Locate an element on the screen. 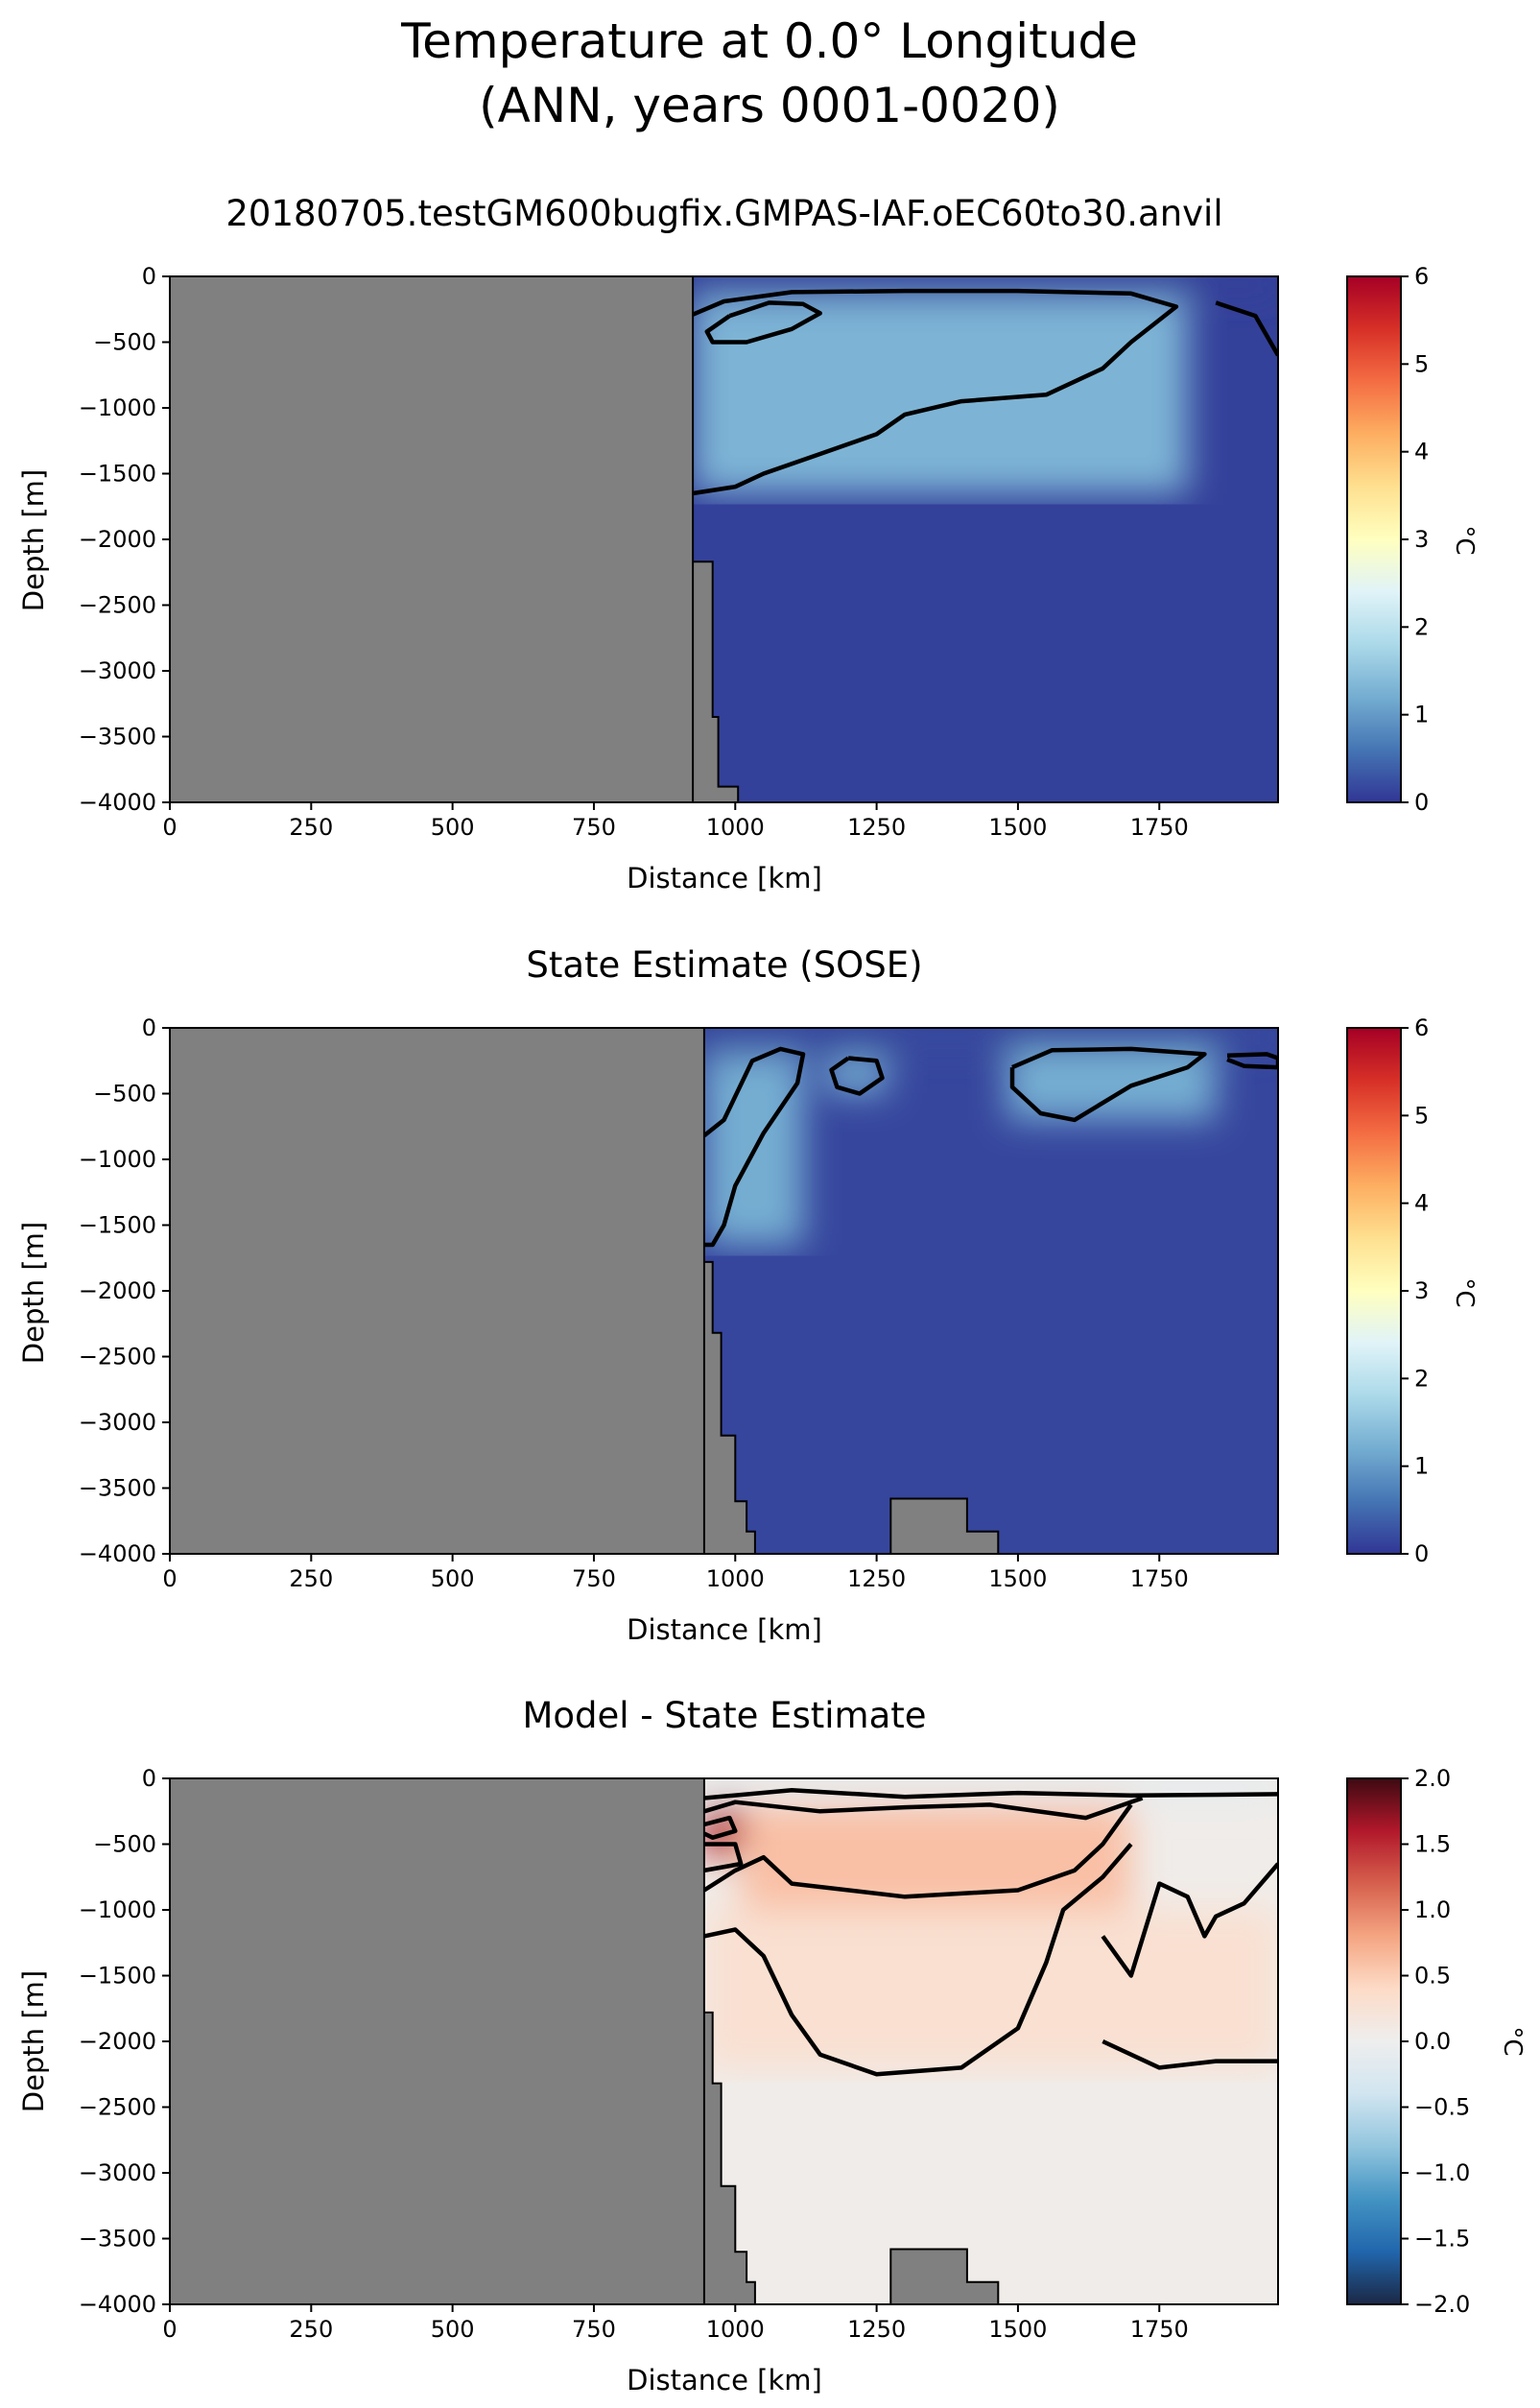 The image size is (1540, 2408). colorbar-tick-label: 0.0 is located at coordinates (1432, 2041).